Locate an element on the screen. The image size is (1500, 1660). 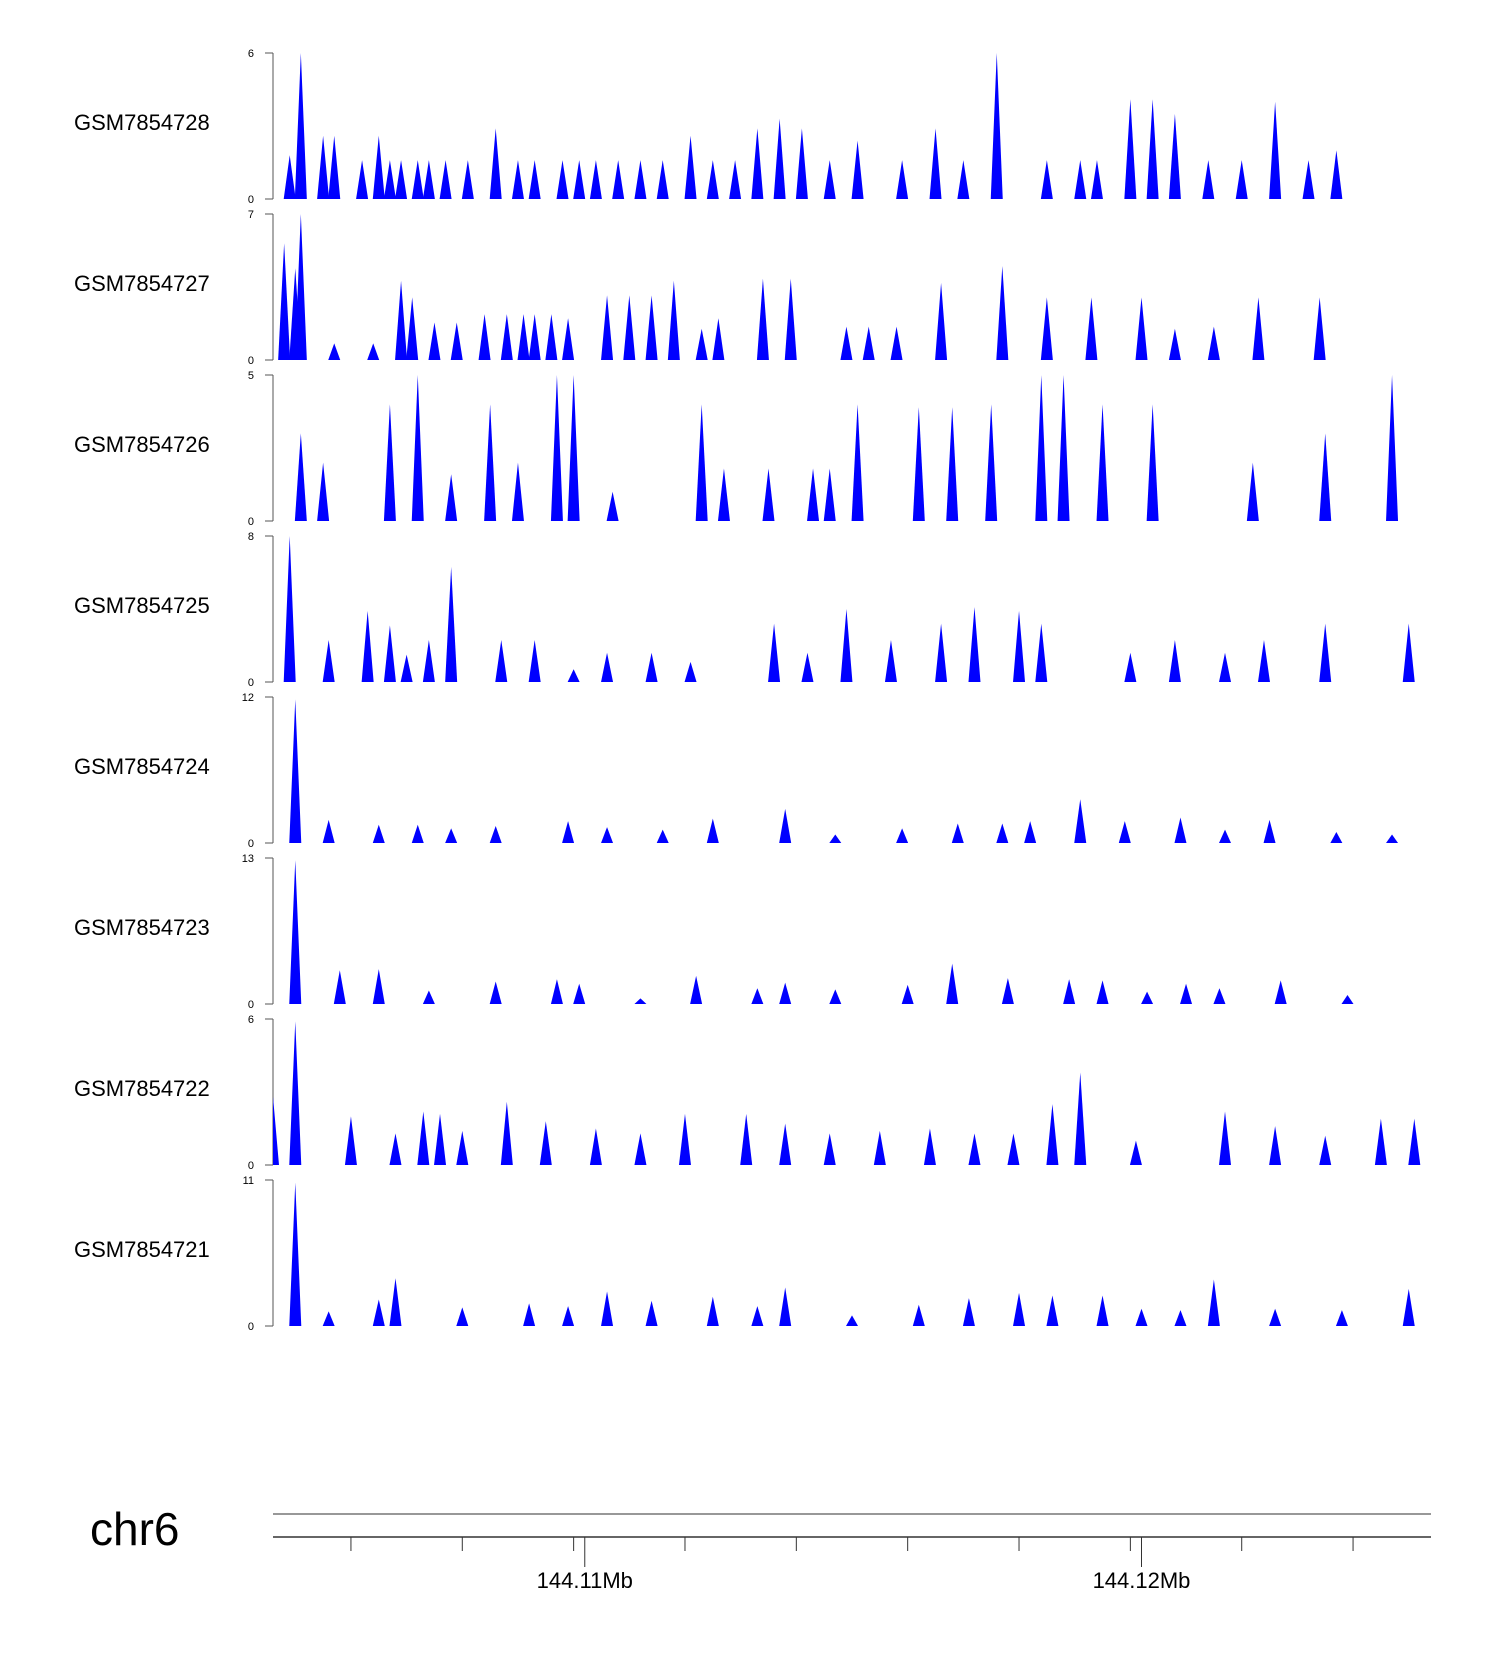
track-label: GSM7854724 is located at coordinates (142, 766).